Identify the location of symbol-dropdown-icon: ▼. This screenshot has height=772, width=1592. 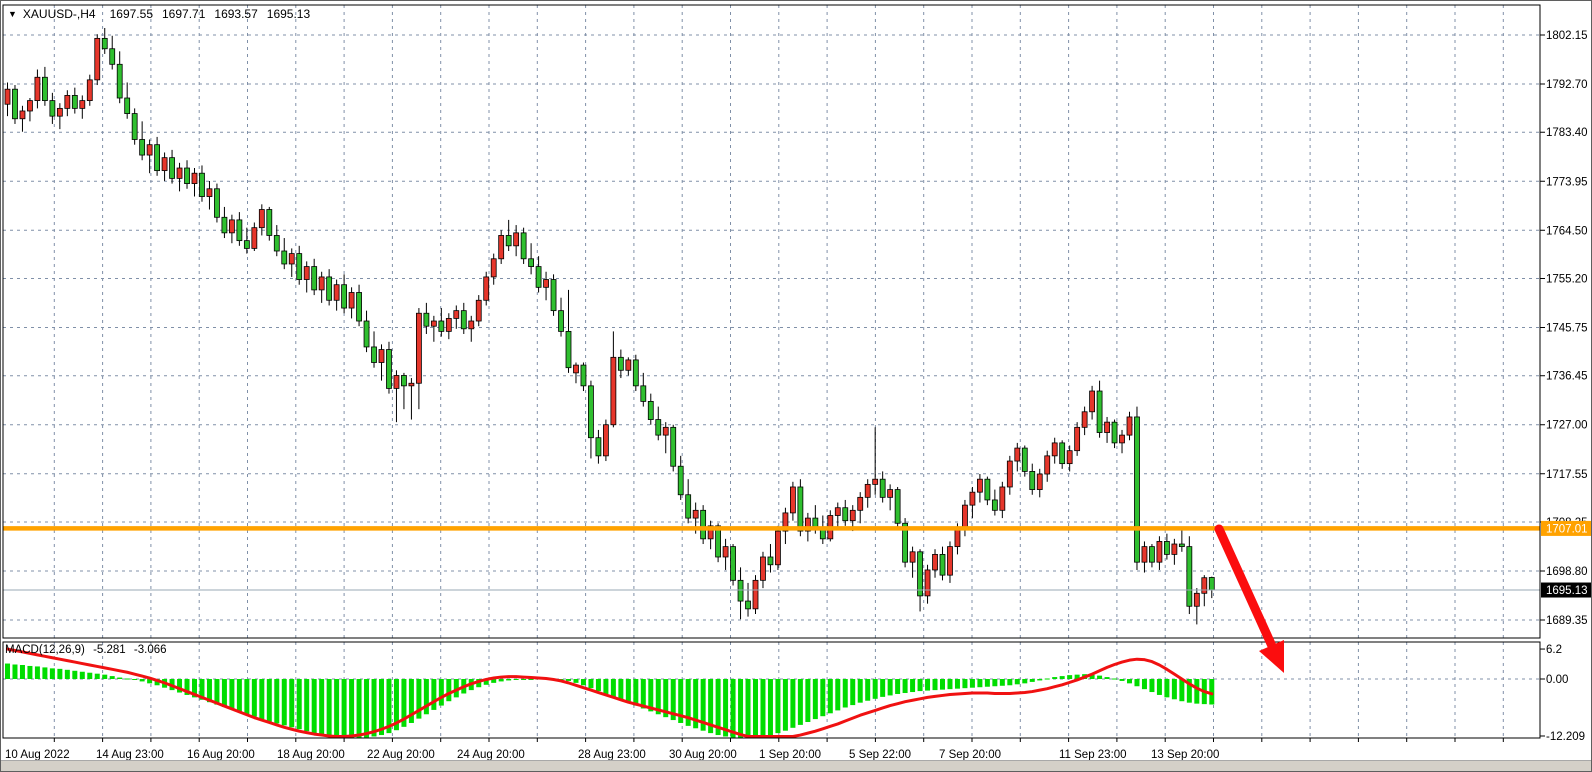
(12, 14).